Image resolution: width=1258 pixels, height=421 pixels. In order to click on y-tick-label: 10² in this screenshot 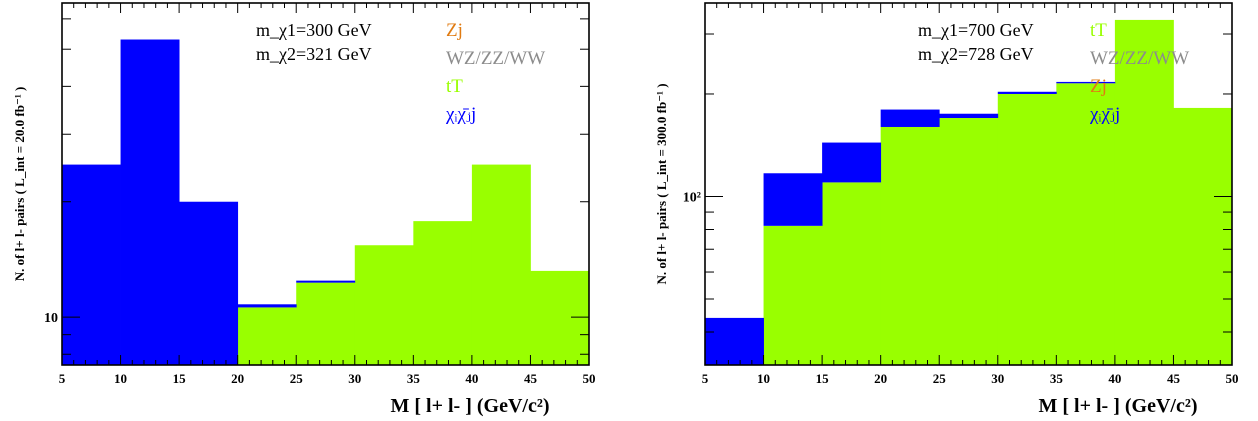, I will do `click(692, 197)`.